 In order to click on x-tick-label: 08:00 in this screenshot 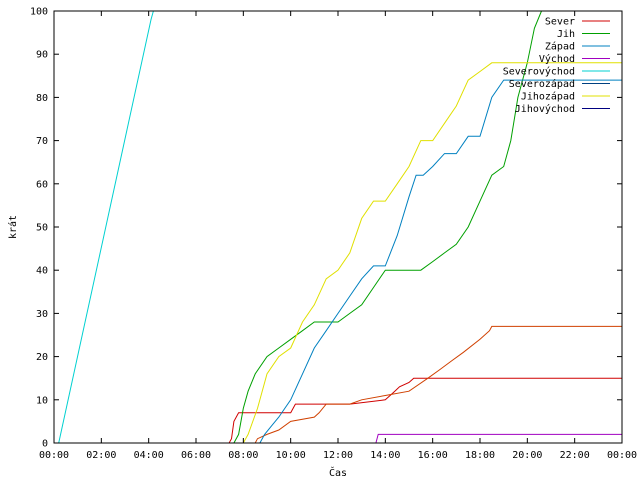, I will do `click(243, 455)`.